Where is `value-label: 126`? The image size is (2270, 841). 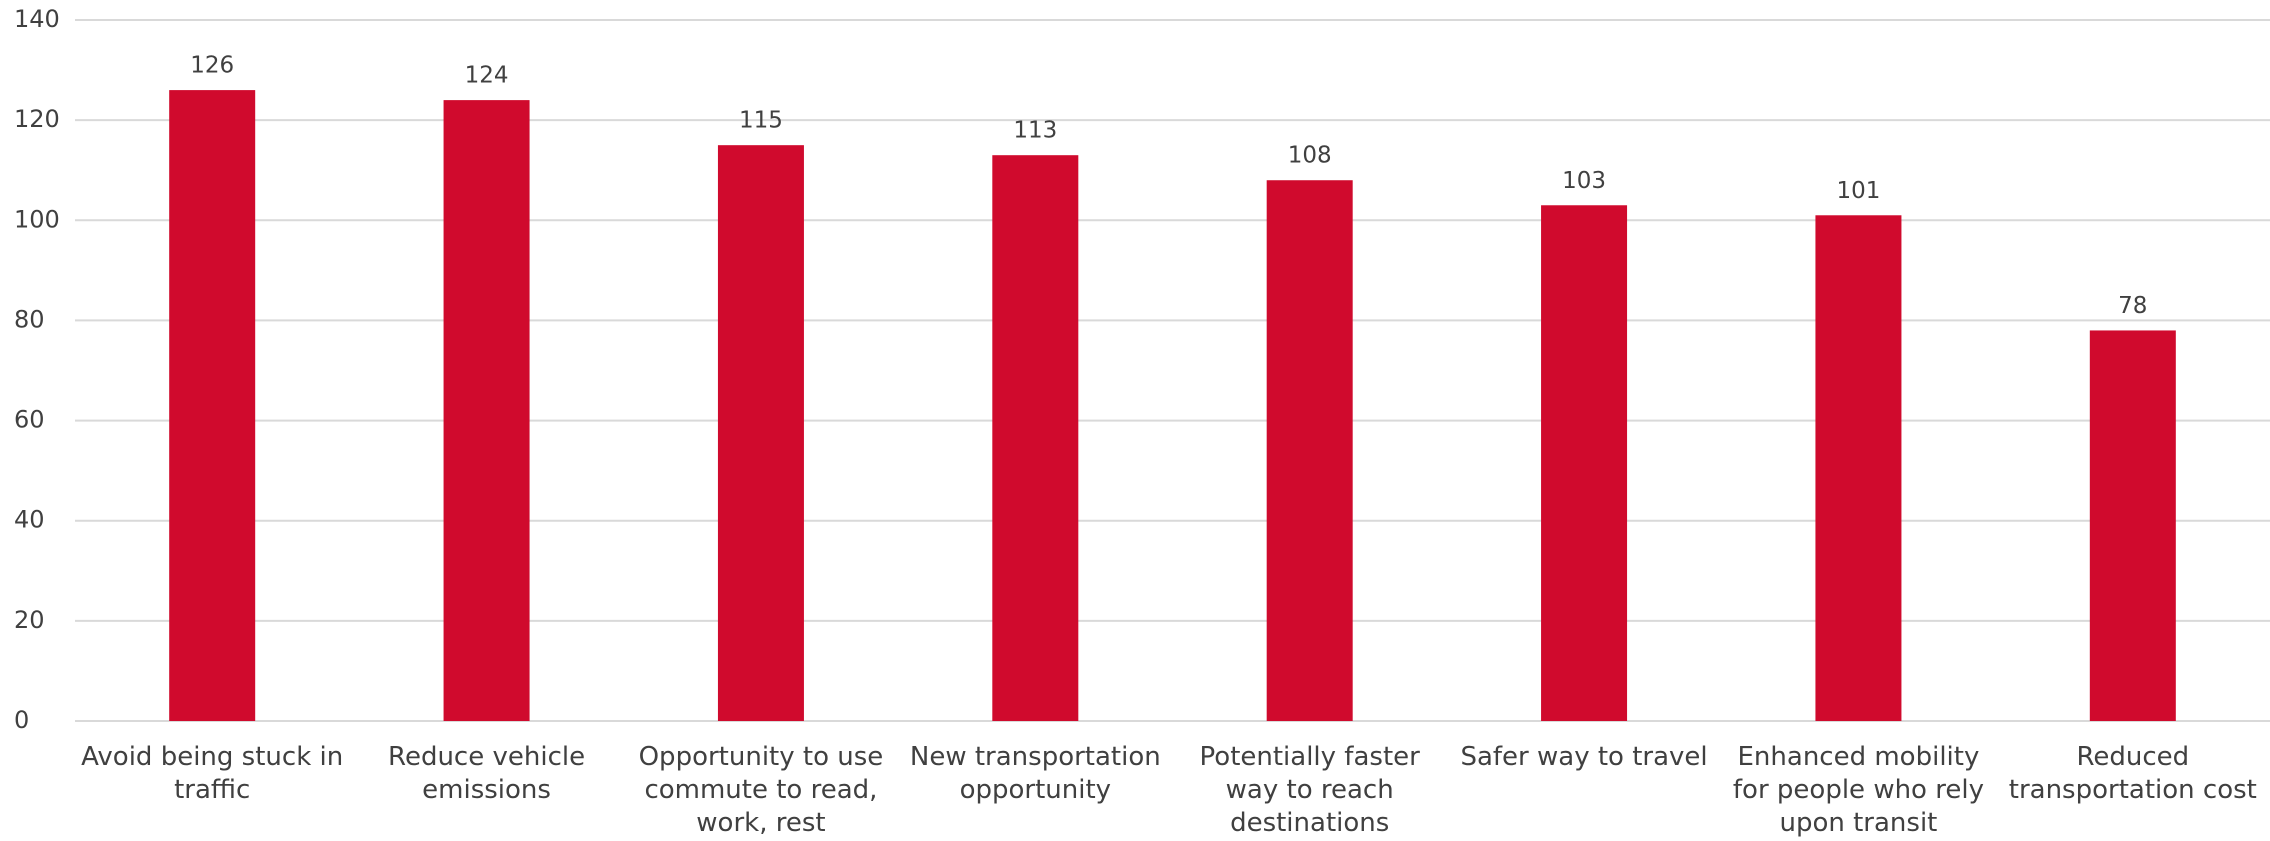
value-label: 126 is located at coordinates (212, 66).